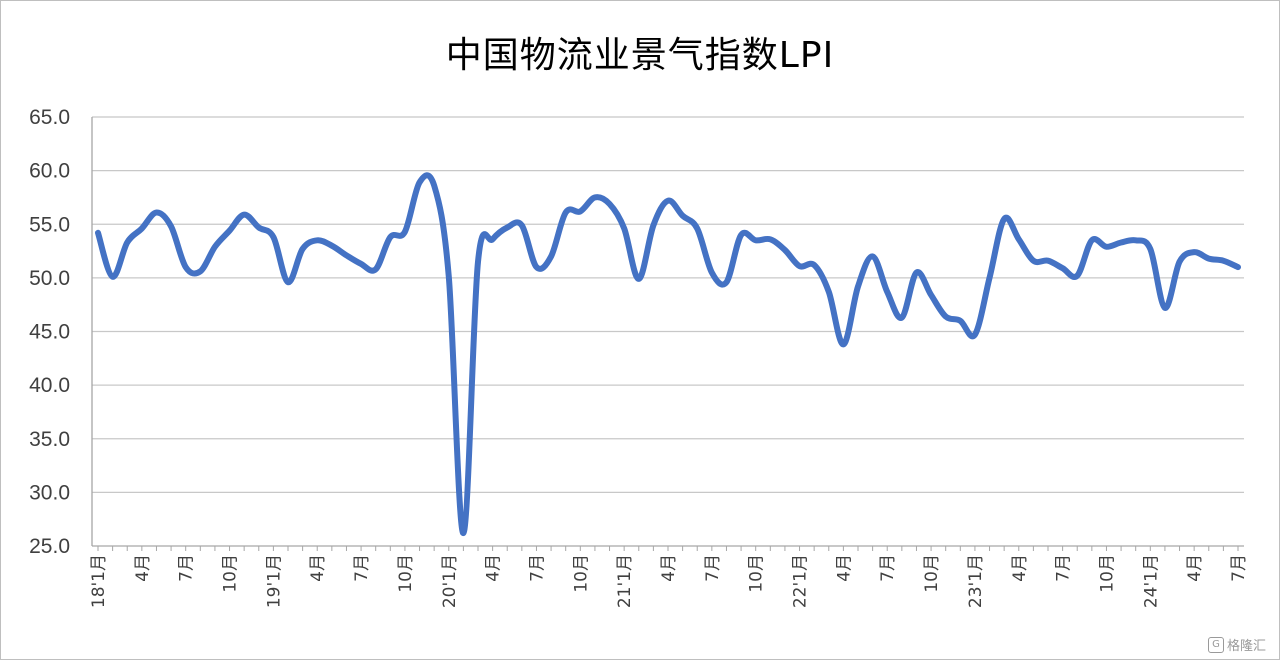 The image size is (1280, 660). I want to click on x-tick-label: 22'1月, so click(801, 581).